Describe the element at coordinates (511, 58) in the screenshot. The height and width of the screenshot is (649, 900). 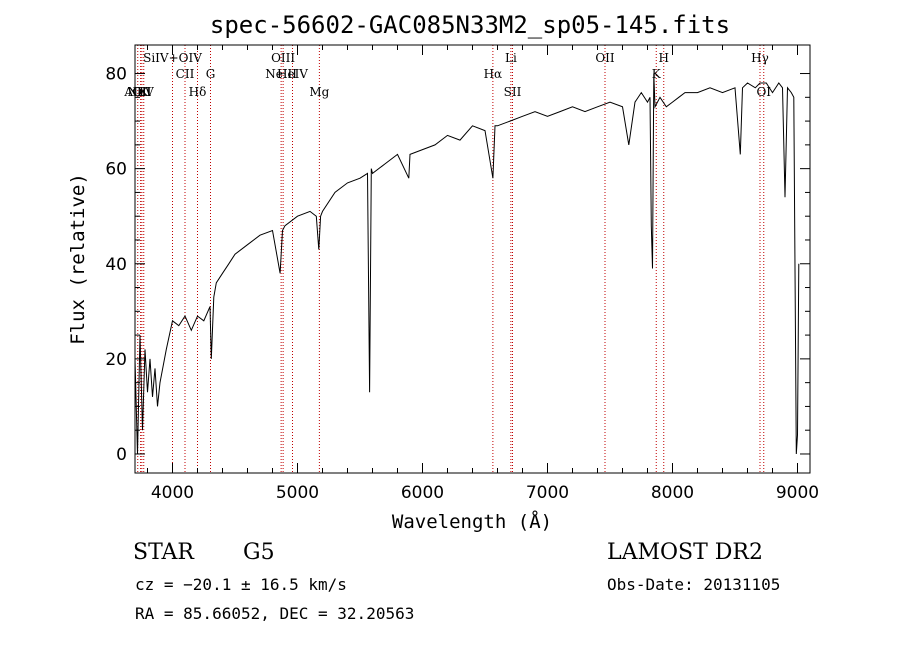
I see `line-marker-label: Li` at that location.